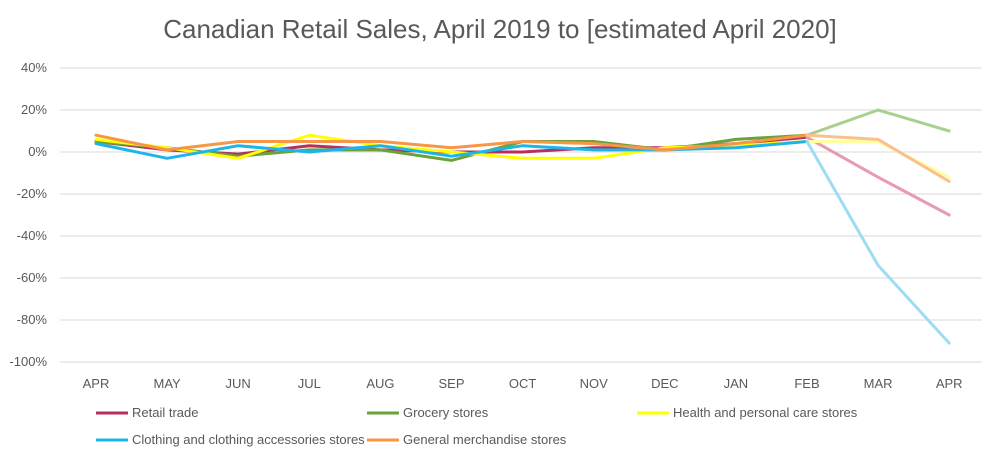 Image resolution: width=1000 pixels, height=463 pixels. What do you see at coordinates (806, 383) in the screenshot?
I see `x-tick-label: FEB` at bounding box center [806, 383].